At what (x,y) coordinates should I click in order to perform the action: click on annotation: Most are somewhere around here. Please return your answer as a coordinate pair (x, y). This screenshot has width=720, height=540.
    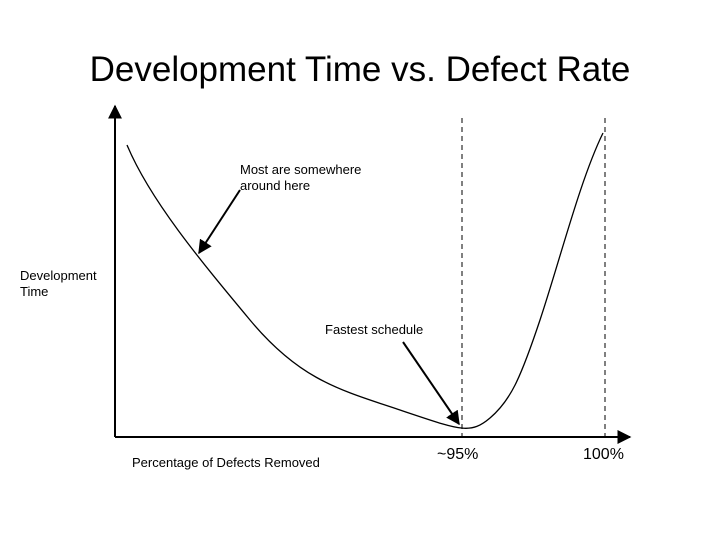
    Looking at the image, I should click on (301, 178).